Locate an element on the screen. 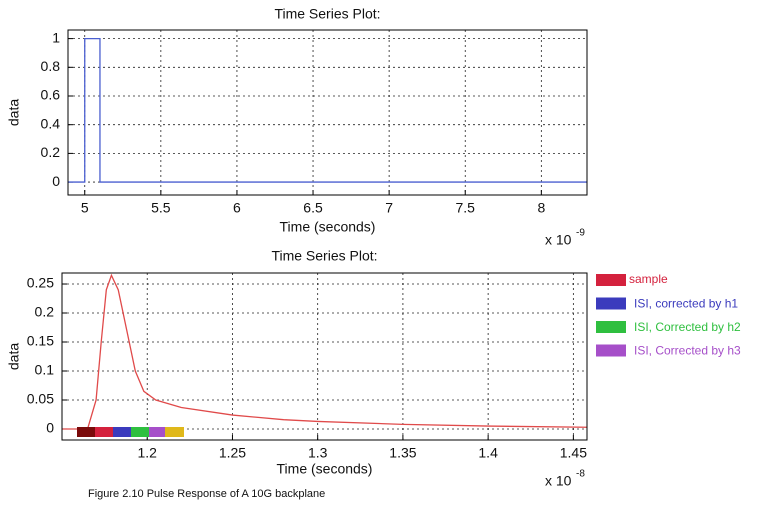  legend-label: ISI, Corrected by h3 is located at coordinates (687, 351).